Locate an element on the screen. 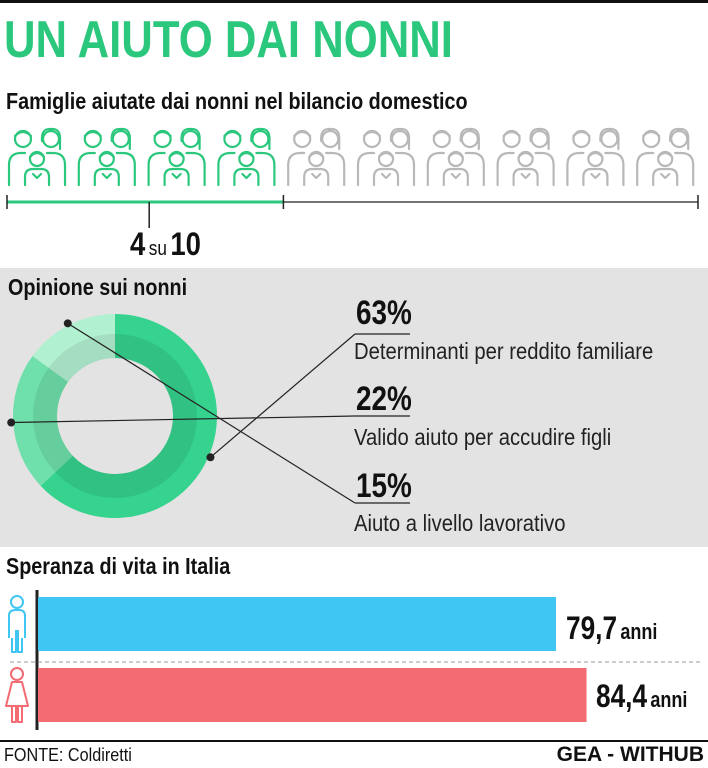  family-icon-8-not-helped is located at coordinates (525, 157).